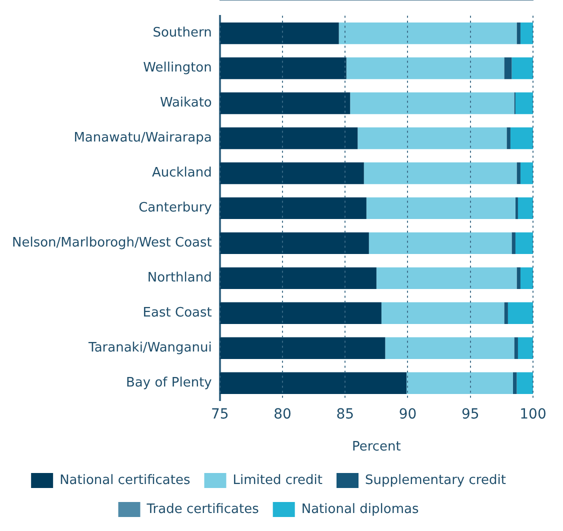  I want to click on x-tick-label: 80, so click(283, 414).